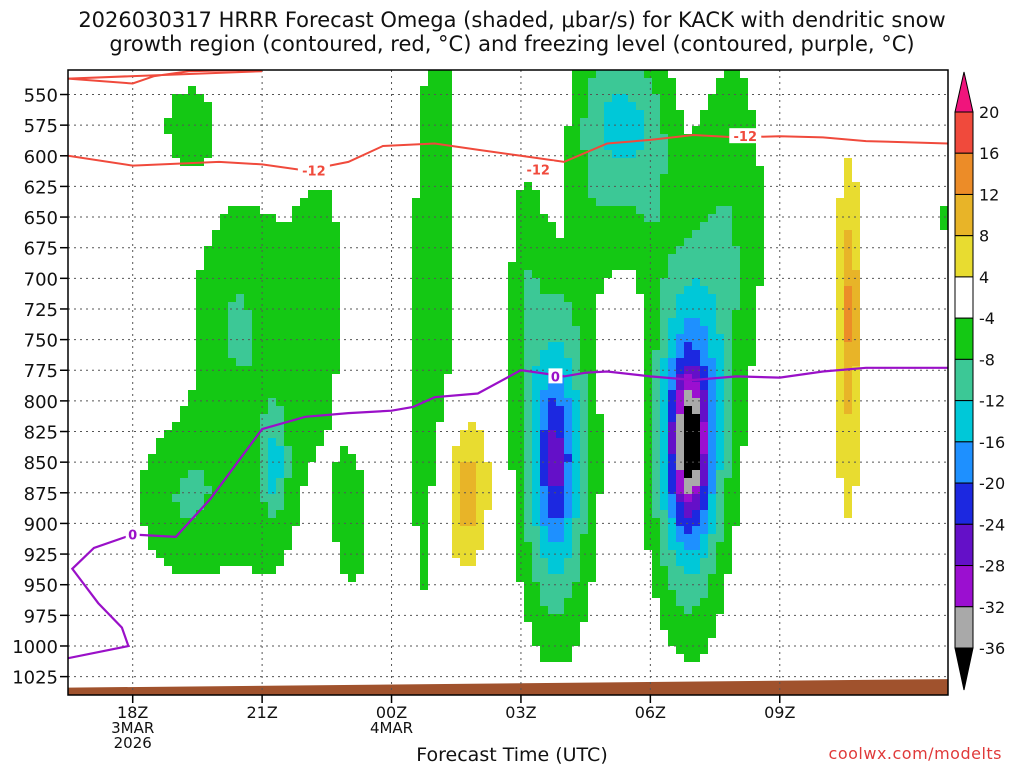 This screenshot has width=1024, height=768. I want to click on dgz-contour-label: -12, so click(746, 137).